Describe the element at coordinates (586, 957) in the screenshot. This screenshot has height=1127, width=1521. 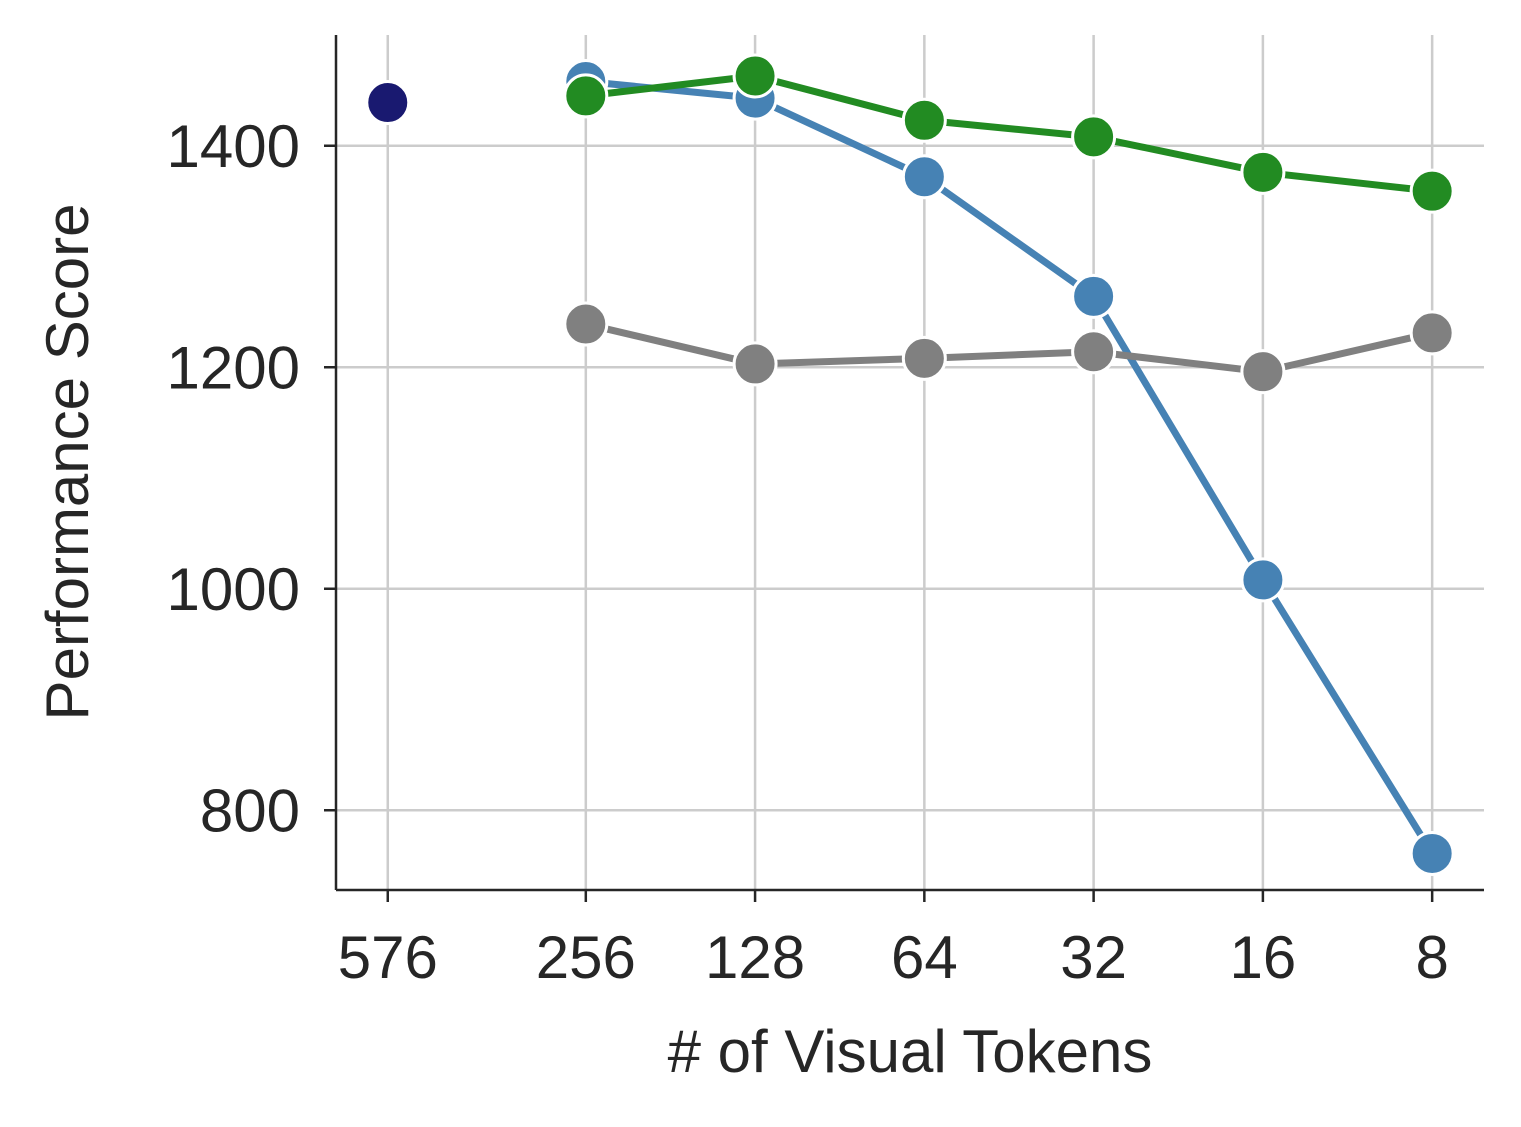
I see `x-tick-label: 256` at that location.